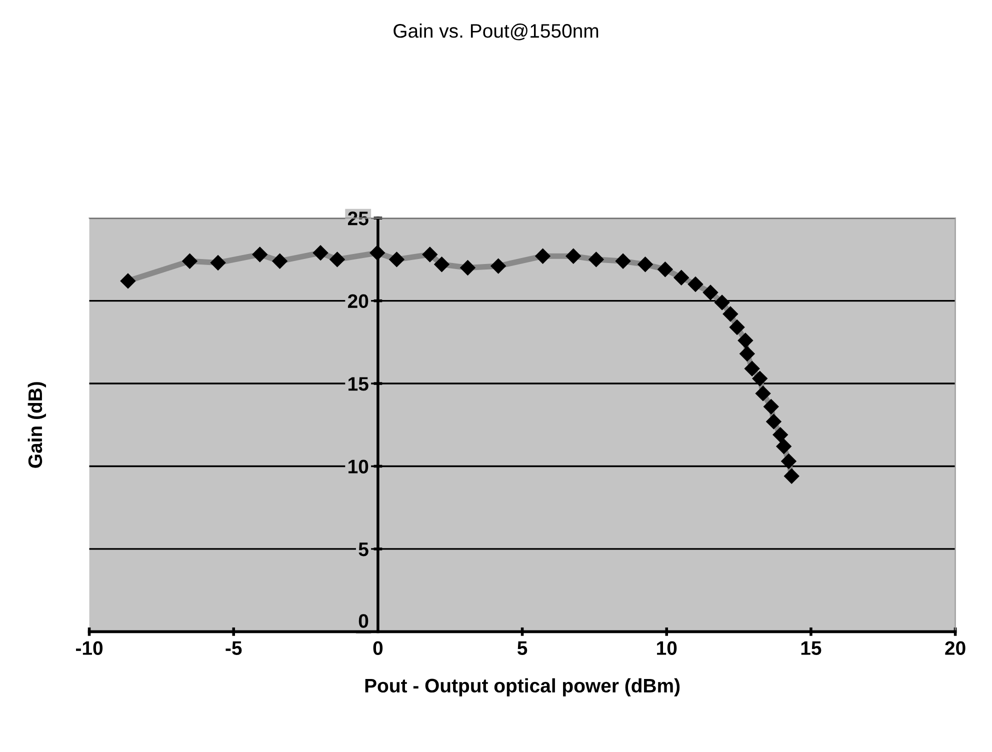 This screenshot has height=752, width=992. What do you see at coordinates (378, 648) in the screenshot?
I see `x-tick-label: 0` at bounding box center [378, 648].